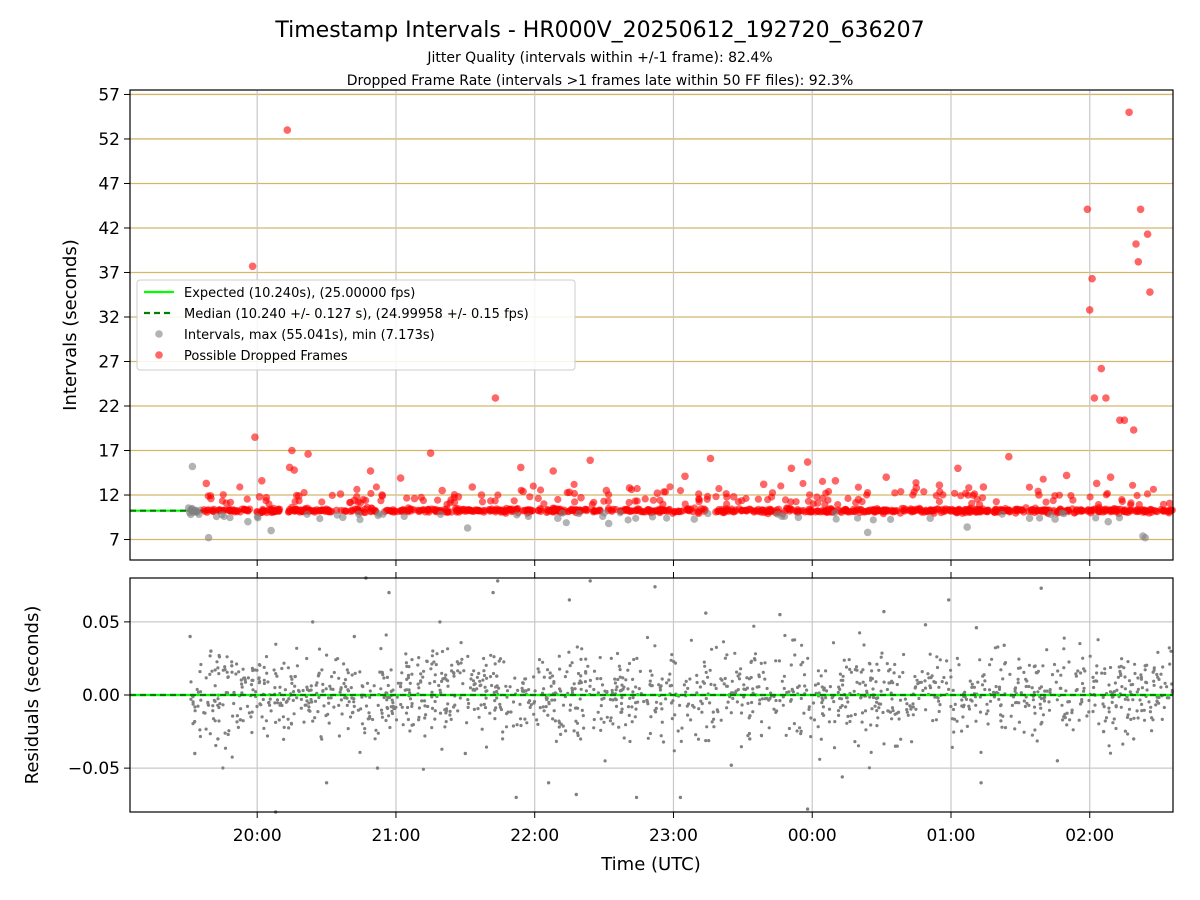  Describe the element at coordinates (109, 184) in the screenshot. I see `top-ytick-label: 47` at that location.